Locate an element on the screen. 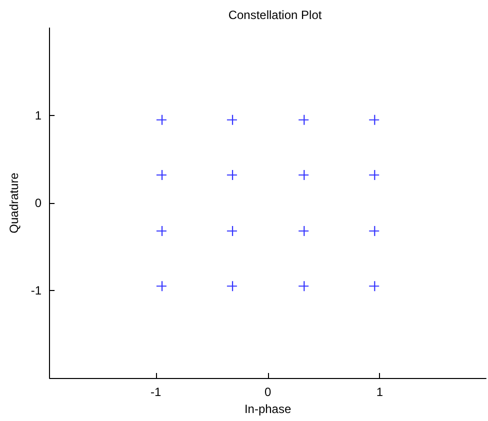  y-tick-label: 1 is located at coordinates (38, 115).